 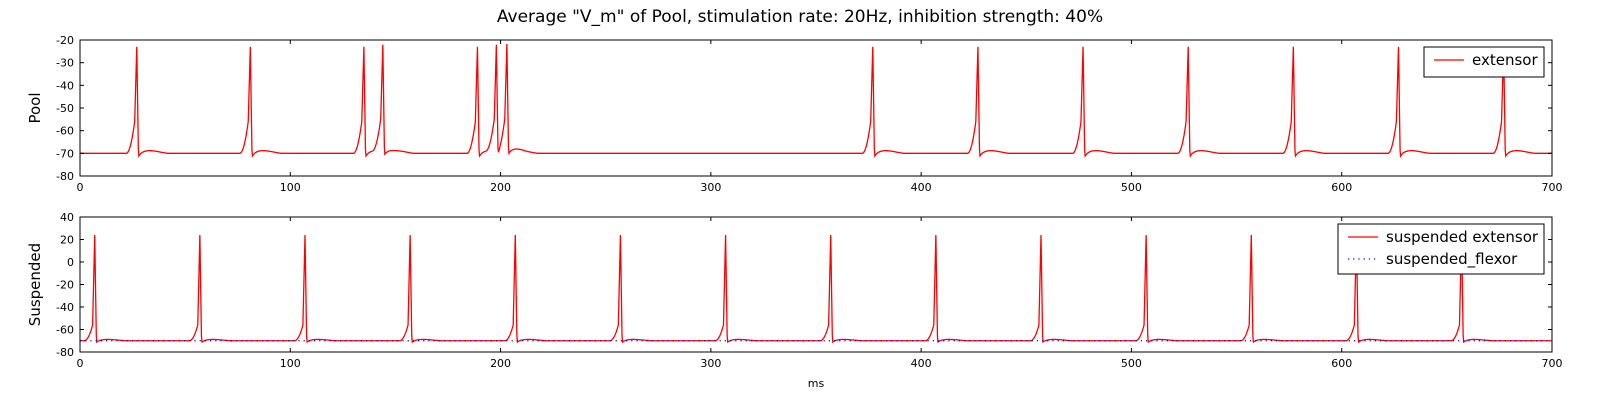 What do you see at coordinates (1462, 237) in the screenshot?
I see `legend-label: suspended extensor` at bounding box center [1462, 237].